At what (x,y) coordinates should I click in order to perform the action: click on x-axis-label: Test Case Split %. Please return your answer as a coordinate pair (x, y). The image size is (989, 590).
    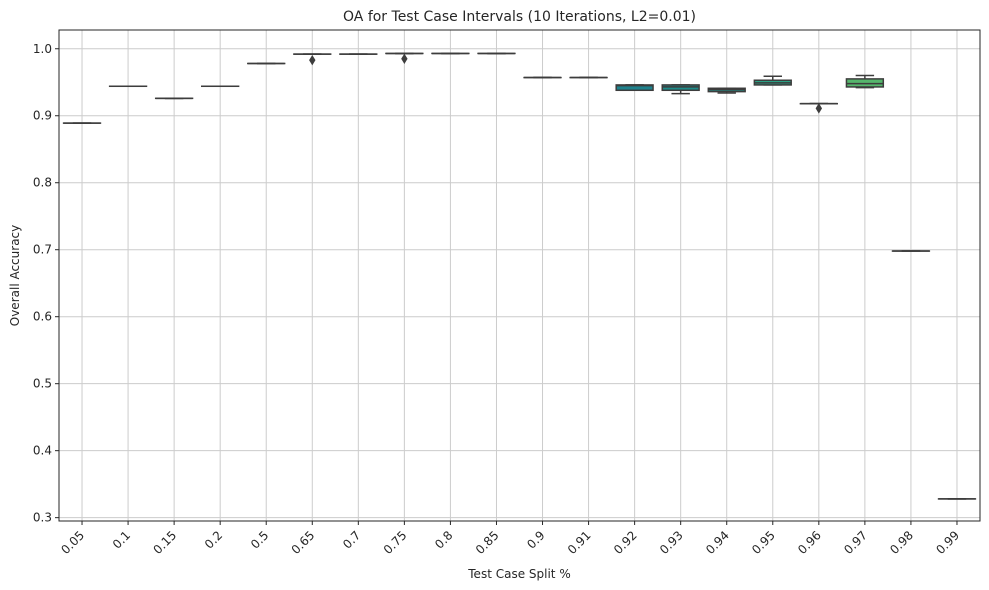
    Looking at the image, I should click on (518, 574).